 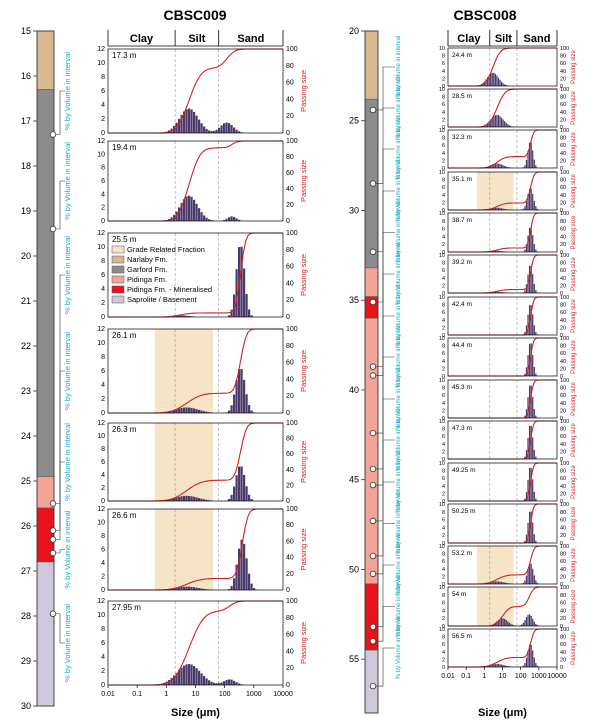 I want to click on x-tick-label: 10, so click(x=503, y=676).